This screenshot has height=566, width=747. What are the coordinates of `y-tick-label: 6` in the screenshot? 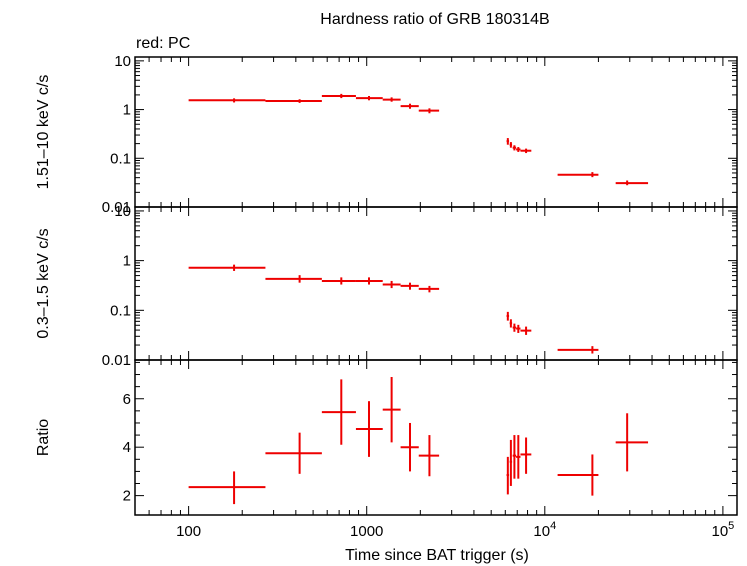 It's located at (127, 399).